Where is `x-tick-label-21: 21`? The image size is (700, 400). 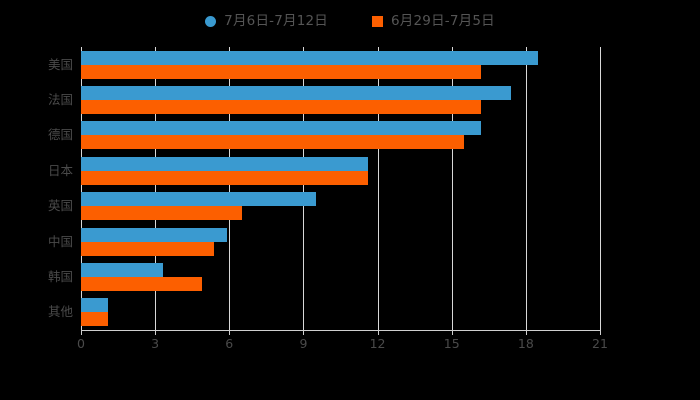
x-tick-label-21: 21 is located at coordinates (600, 343).